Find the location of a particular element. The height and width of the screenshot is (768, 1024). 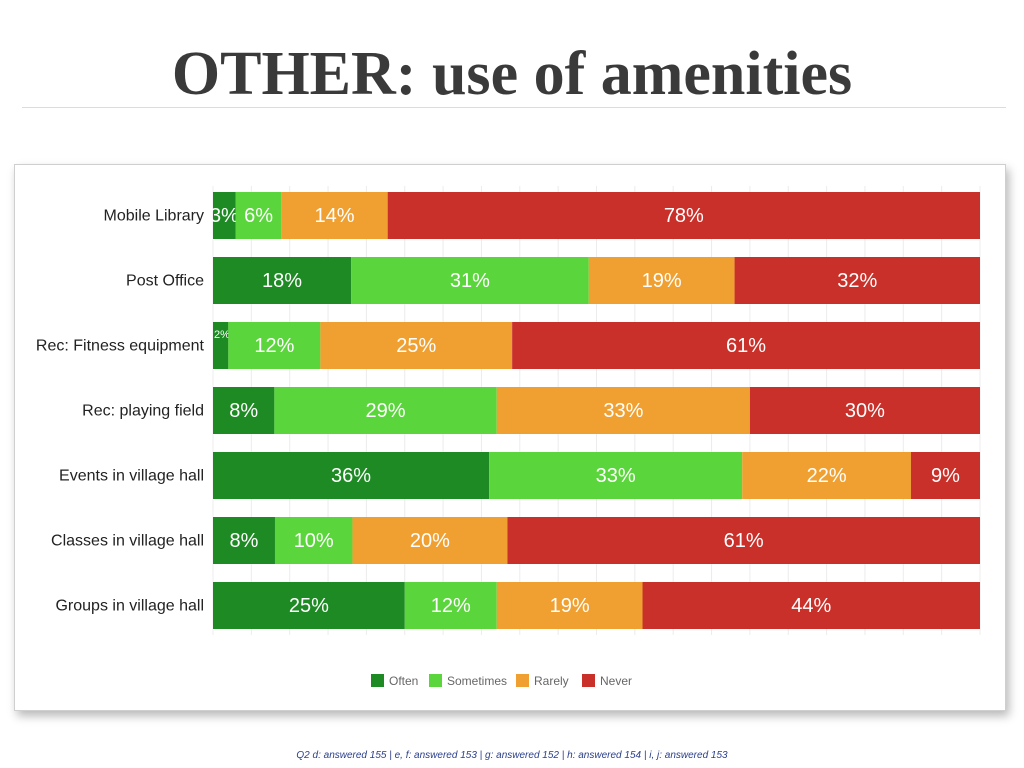

legend-swatch-often is located at coordinates (377, 680).